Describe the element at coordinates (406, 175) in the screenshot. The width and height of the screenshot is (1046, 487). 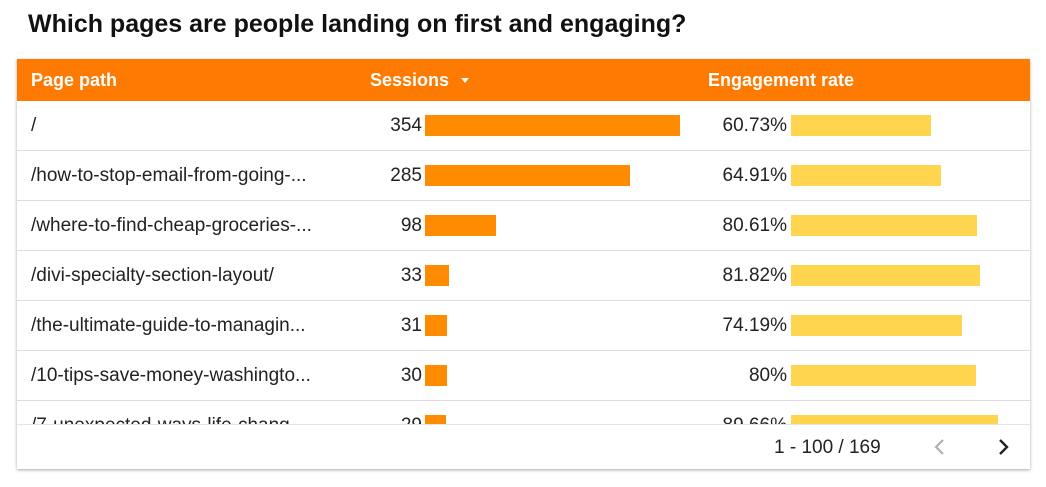
I see `sessions-value: 285` at that location.